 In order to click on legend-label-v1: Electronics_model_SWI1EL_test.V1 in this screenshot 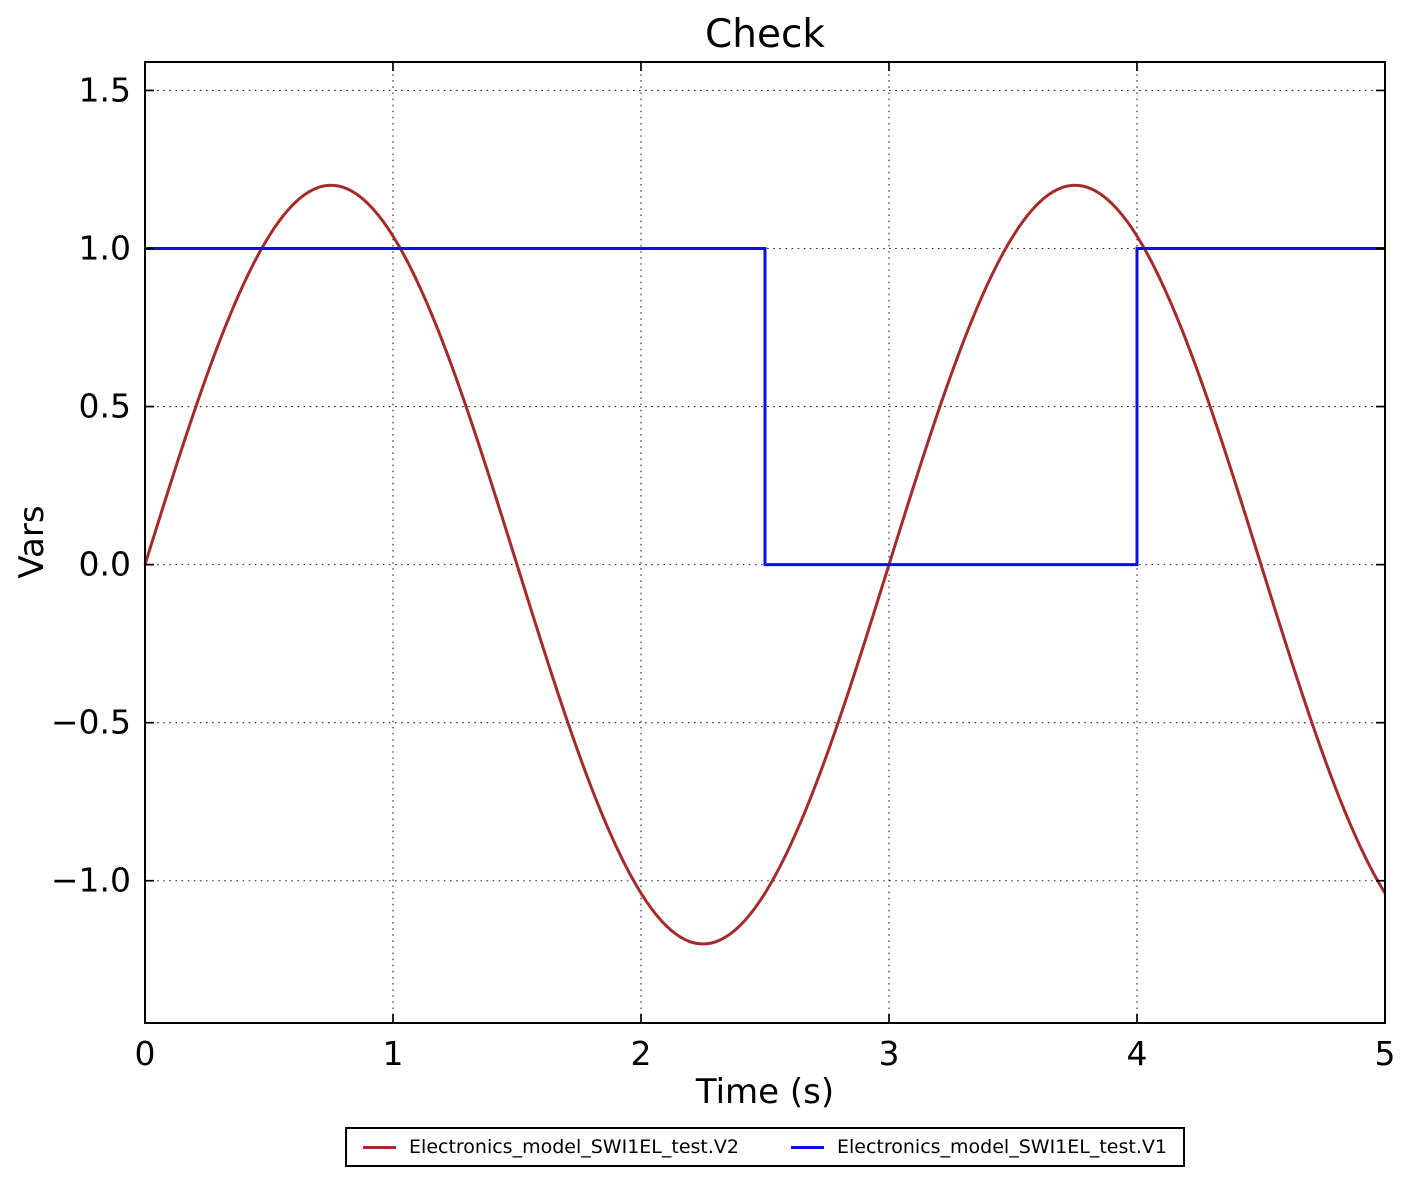, I will do `click(1002, 1147)`.